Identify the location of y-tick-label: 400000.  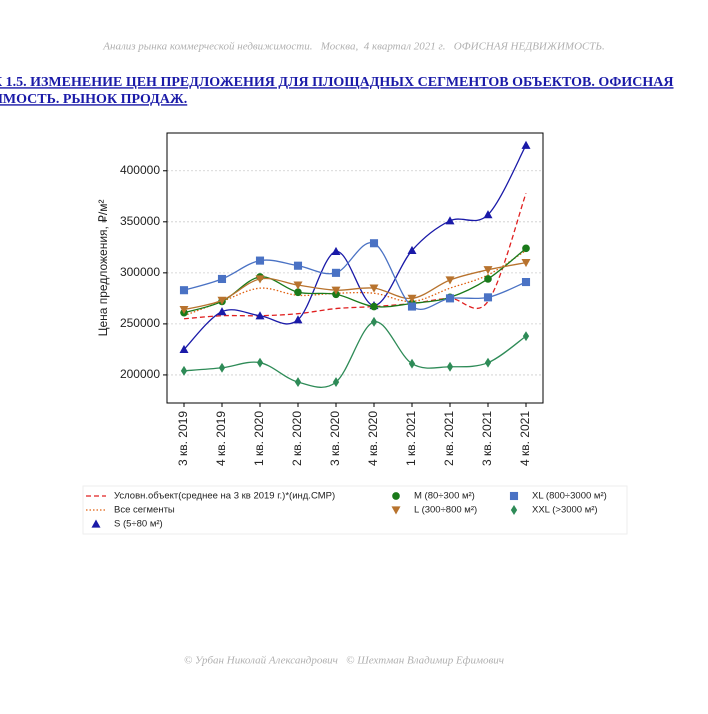
(140, 170).